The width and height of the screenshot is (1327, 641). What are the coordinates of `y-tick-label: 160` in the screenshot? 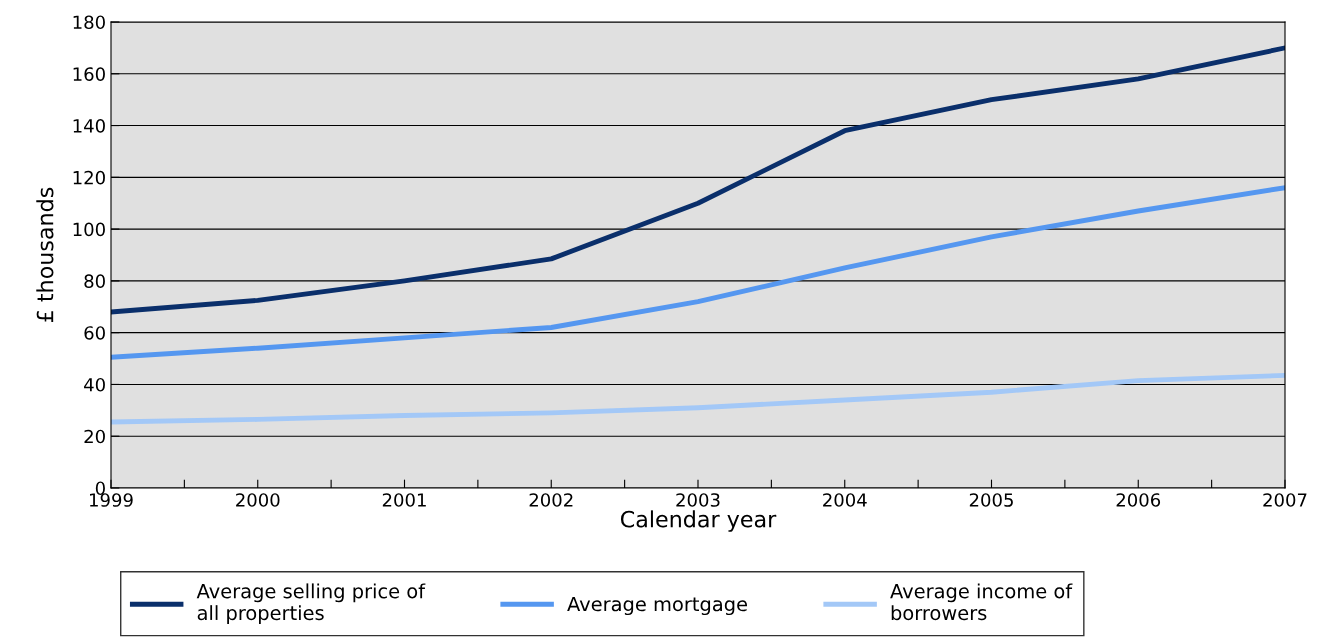 It's located at (89, 74).